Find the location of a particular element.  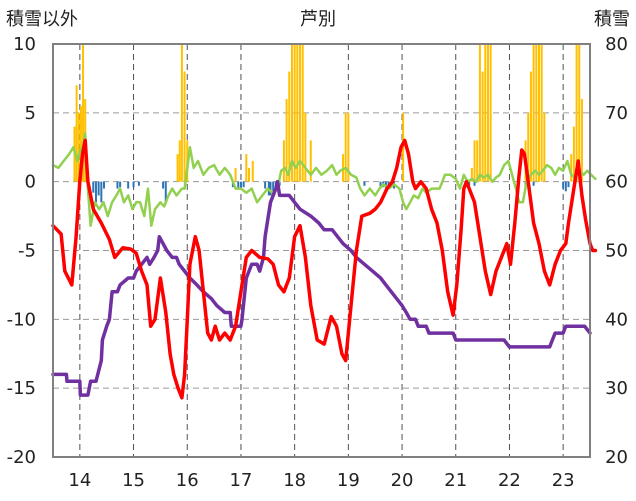

x-tick-label: 15 is located at coordinates (133, 480).